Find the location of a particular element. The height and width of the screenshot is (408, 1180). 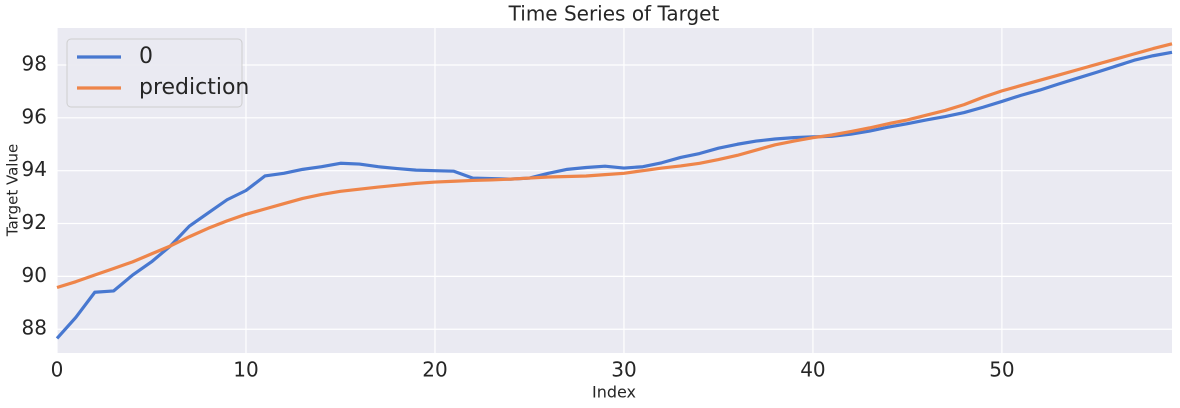

y-tick-label: 90 is located at coordinates (34, 275).